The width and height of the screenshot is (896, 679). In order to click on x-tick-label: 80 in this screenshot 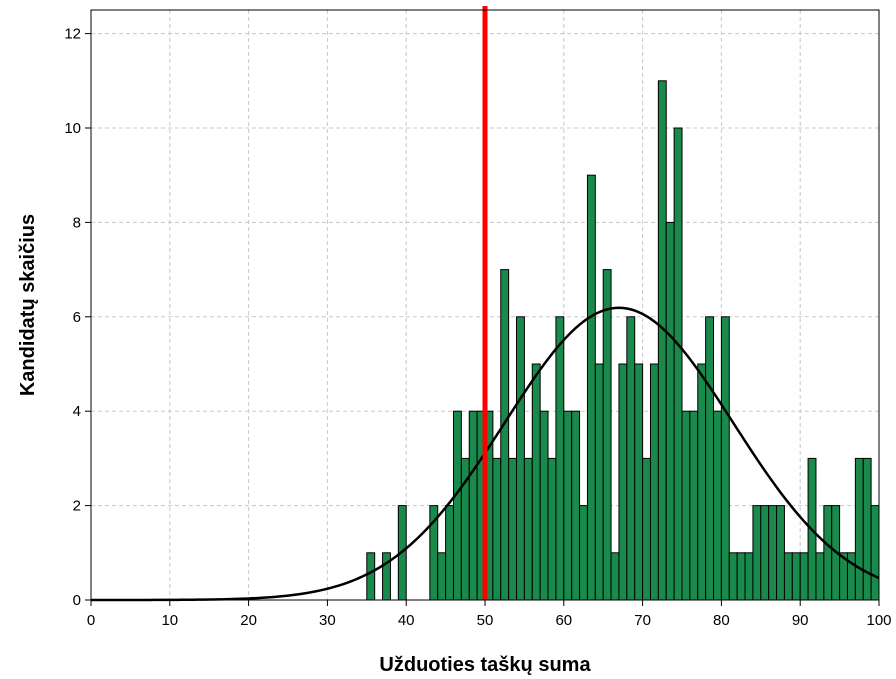, I will do `click(721, 620)`.